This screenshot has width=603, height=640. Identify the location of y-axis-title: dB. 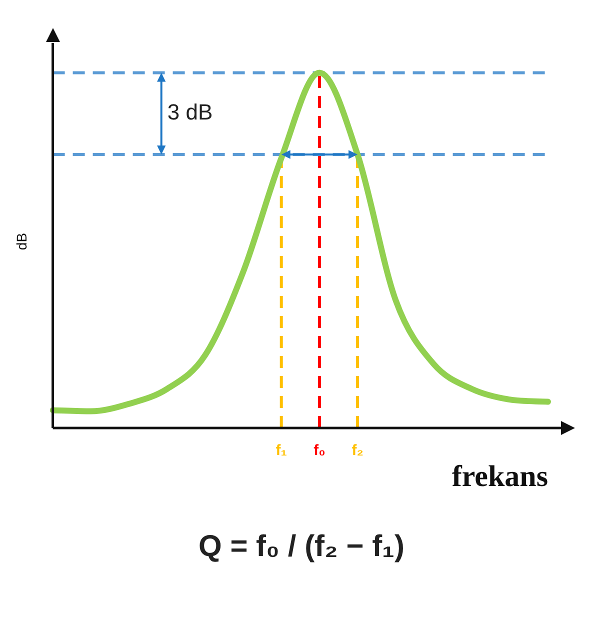
(21, 241).